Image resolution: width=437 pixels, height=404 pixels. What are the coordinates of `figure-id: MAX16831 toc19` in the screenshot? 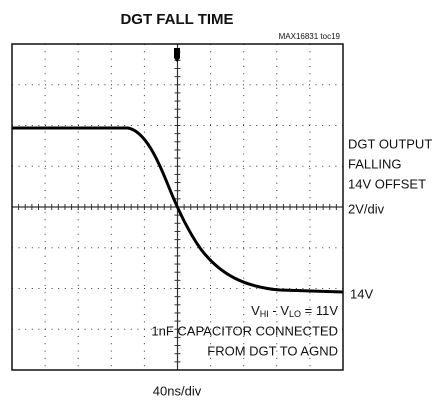 It's located at (310, 36).